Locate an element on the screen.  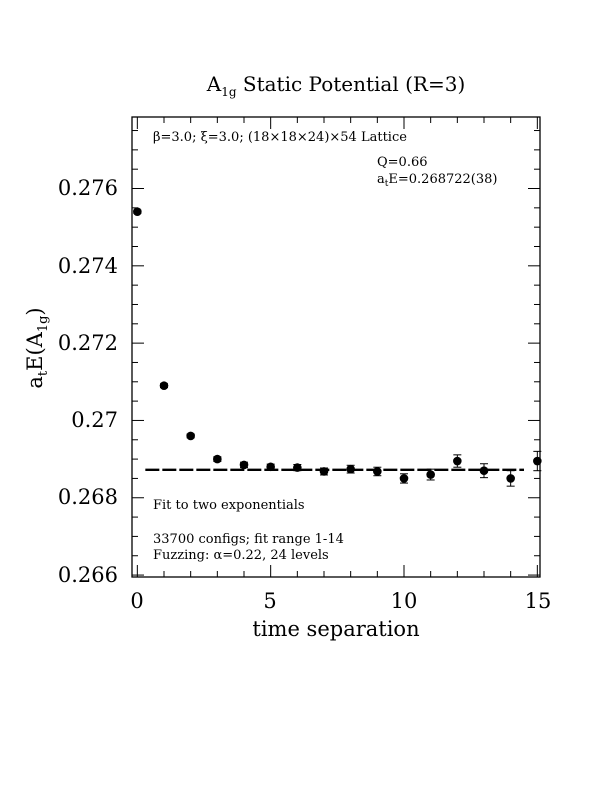
y-axis-label: atE(A1g) is located at coordinates (37, 347).